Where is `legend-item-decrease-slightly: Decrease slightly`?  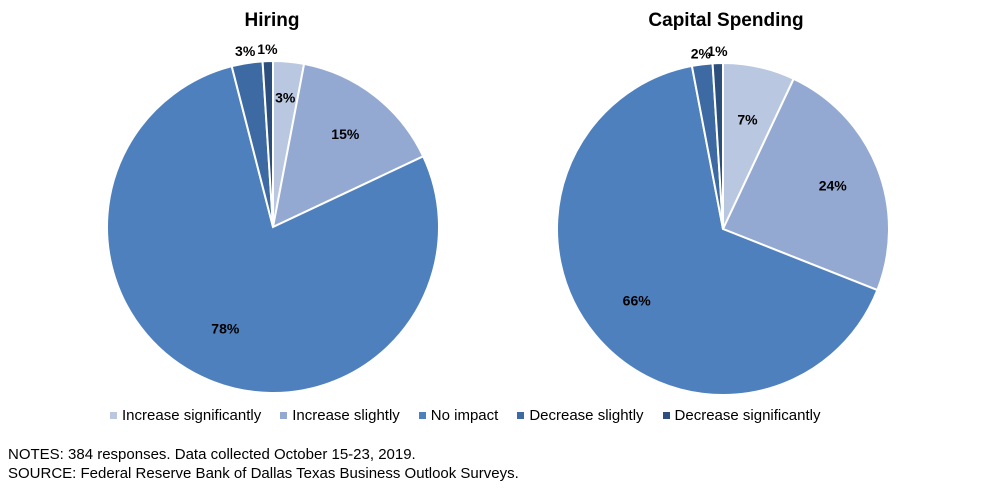 legend-item-decrease-slightly: Decrease slightly is located at coordinates (580, 415).